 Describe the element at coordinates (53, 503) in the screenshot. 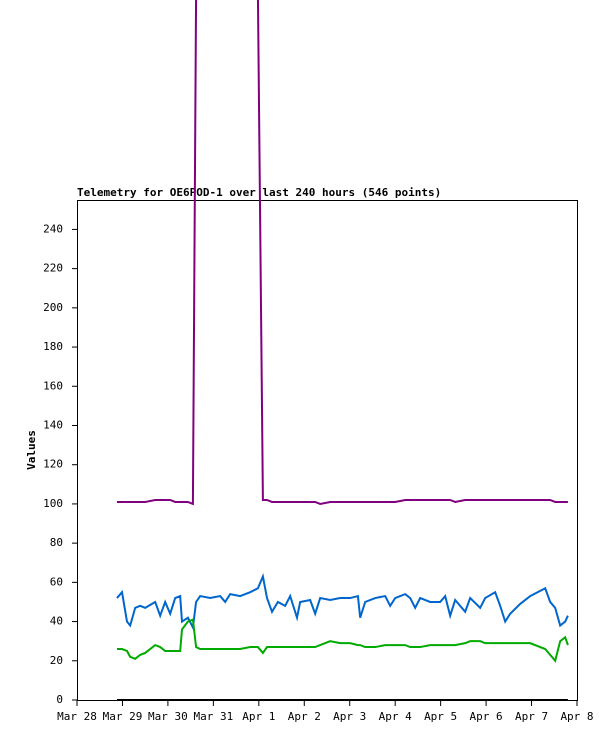

I see `y-tick-label: 100` at that location.